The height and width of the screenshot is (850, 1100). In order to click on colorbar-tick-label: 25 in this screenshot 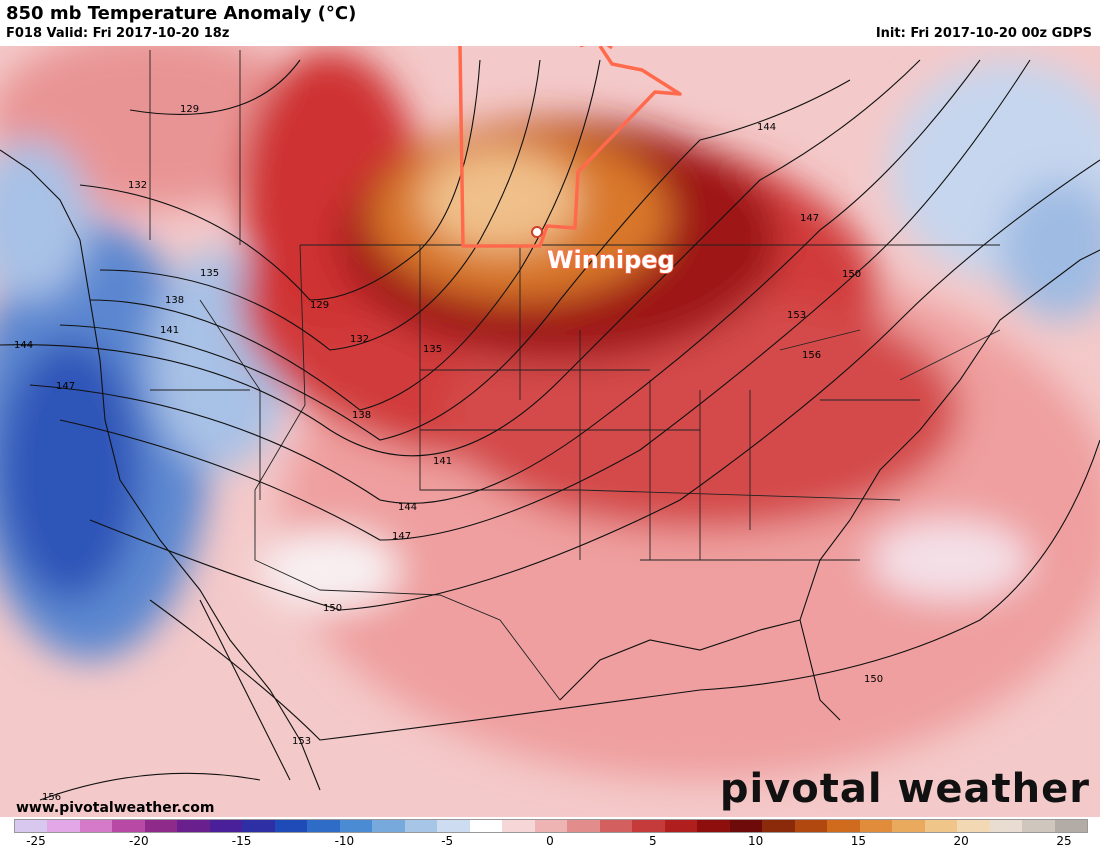, I will do `click(1064, 841)`.